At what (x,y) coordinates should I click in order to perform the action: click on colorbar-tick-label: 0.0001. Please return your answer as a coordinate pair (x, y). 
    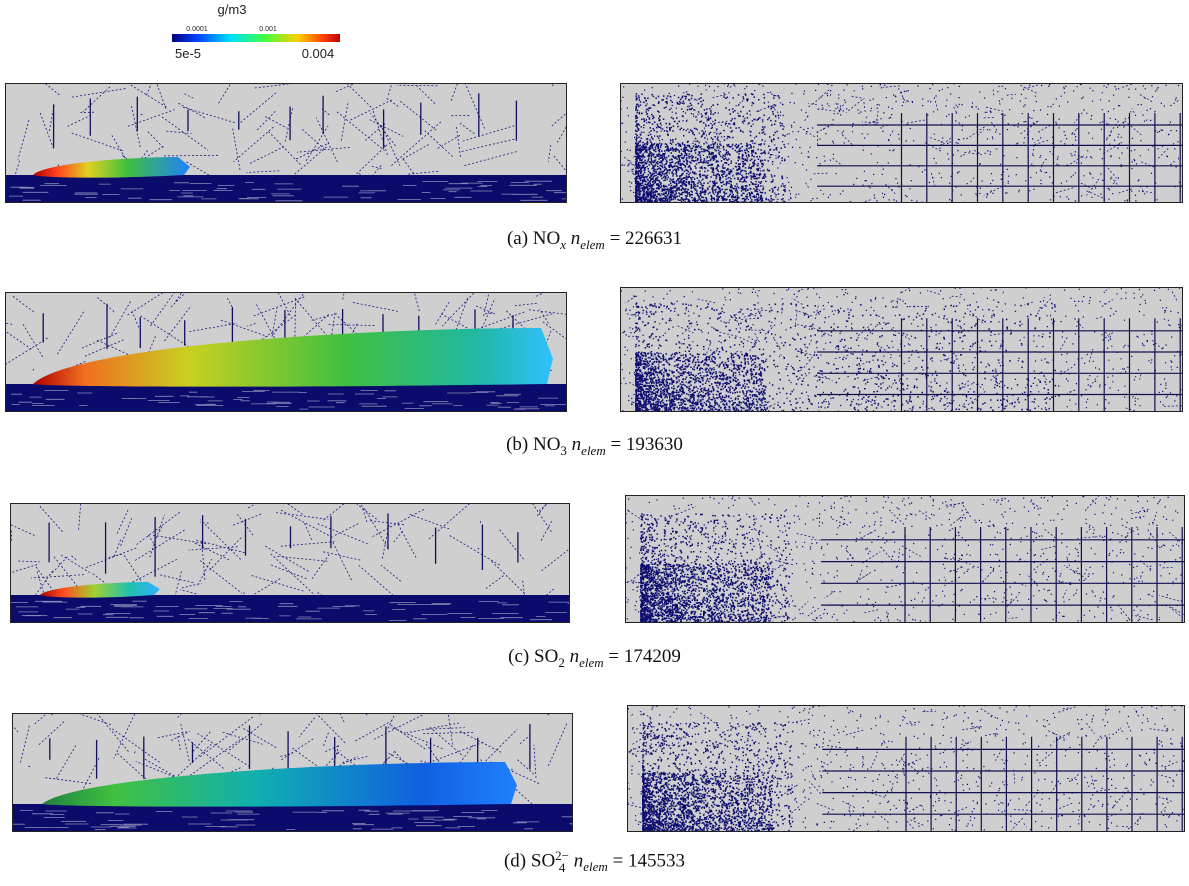
    Looking at the image, I should click on (197, 29).